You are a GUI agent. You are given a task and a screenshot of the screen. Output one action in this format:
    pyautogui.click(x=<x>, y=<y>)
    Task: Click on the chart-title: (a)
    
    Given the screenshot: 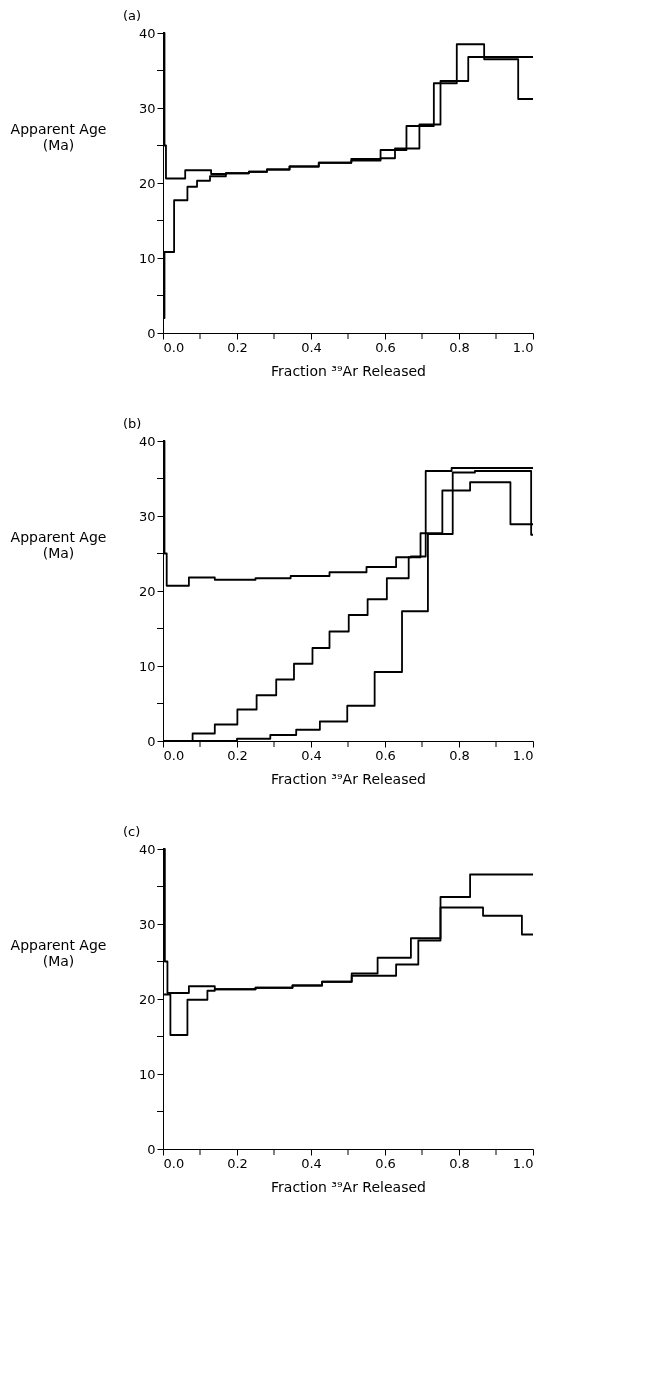 What is the action you would take?
    pyautogui.click(x=132, y=15)
    